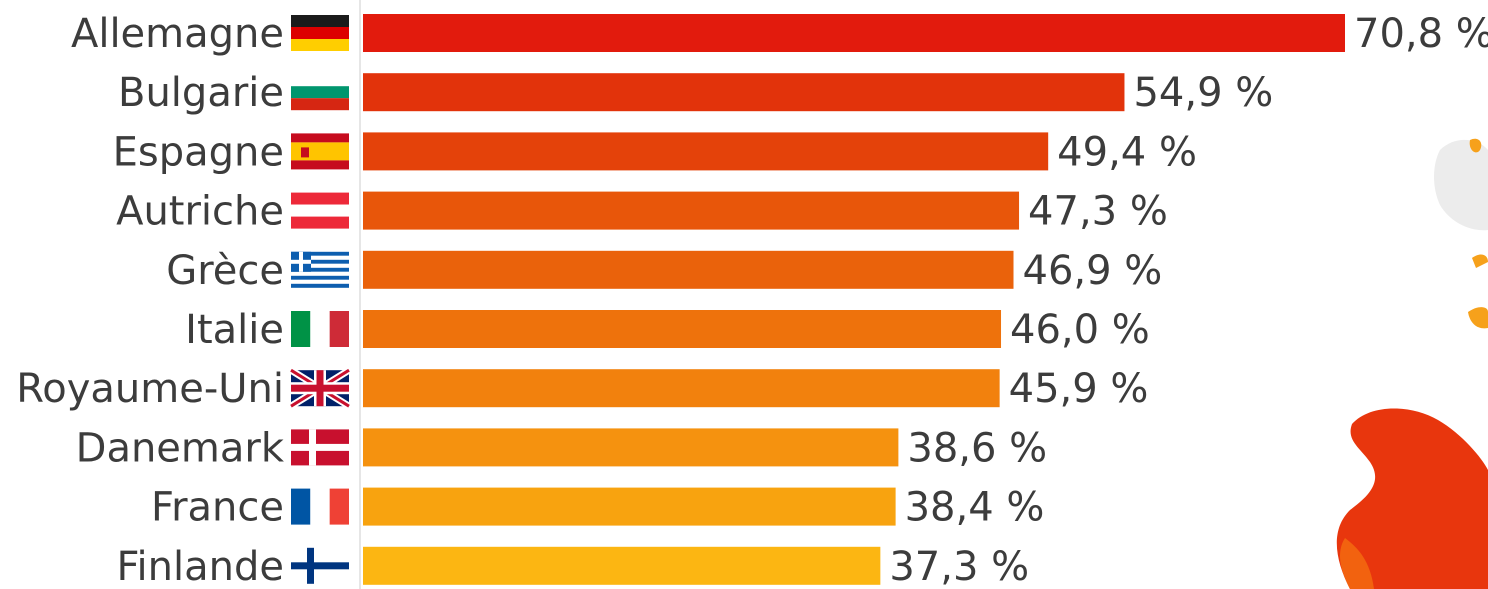  Describe the element at coordinates (180, 448) in the screenshot. I see `category-label: Danemark` at that location.